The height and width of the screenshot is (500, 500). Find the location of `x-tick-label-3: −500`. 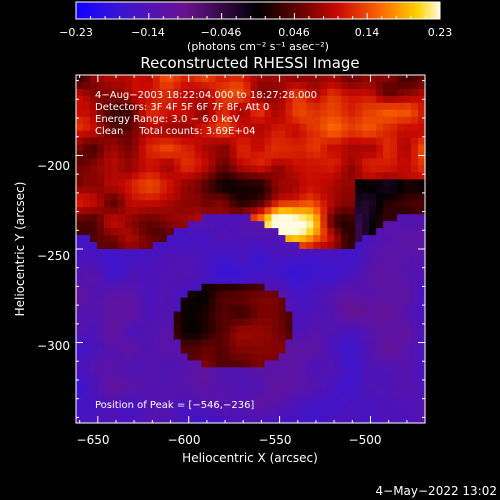

x-tick-label-3: −500 is located at coordinates (365, 440).